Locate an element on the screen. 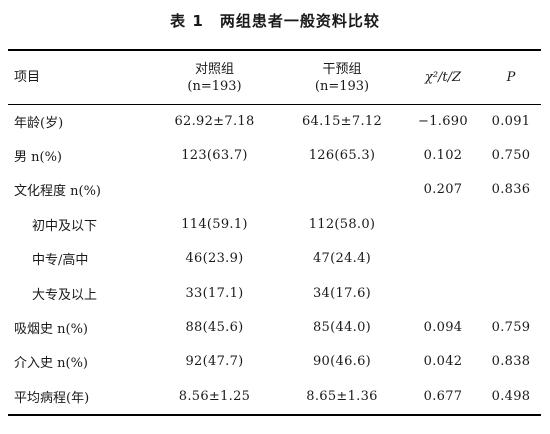 Image resolution: width=550 pixels, height=434 pixels. header-item: 项目 is located at coordinates (27, 77).